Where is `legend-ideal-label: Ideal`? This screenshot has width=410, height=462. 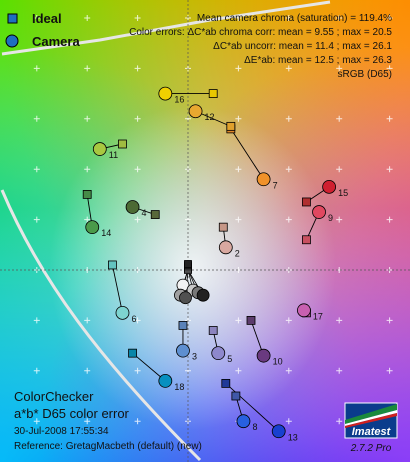 legend-ideal-label: Ideal is located at coordinates (47, 18).